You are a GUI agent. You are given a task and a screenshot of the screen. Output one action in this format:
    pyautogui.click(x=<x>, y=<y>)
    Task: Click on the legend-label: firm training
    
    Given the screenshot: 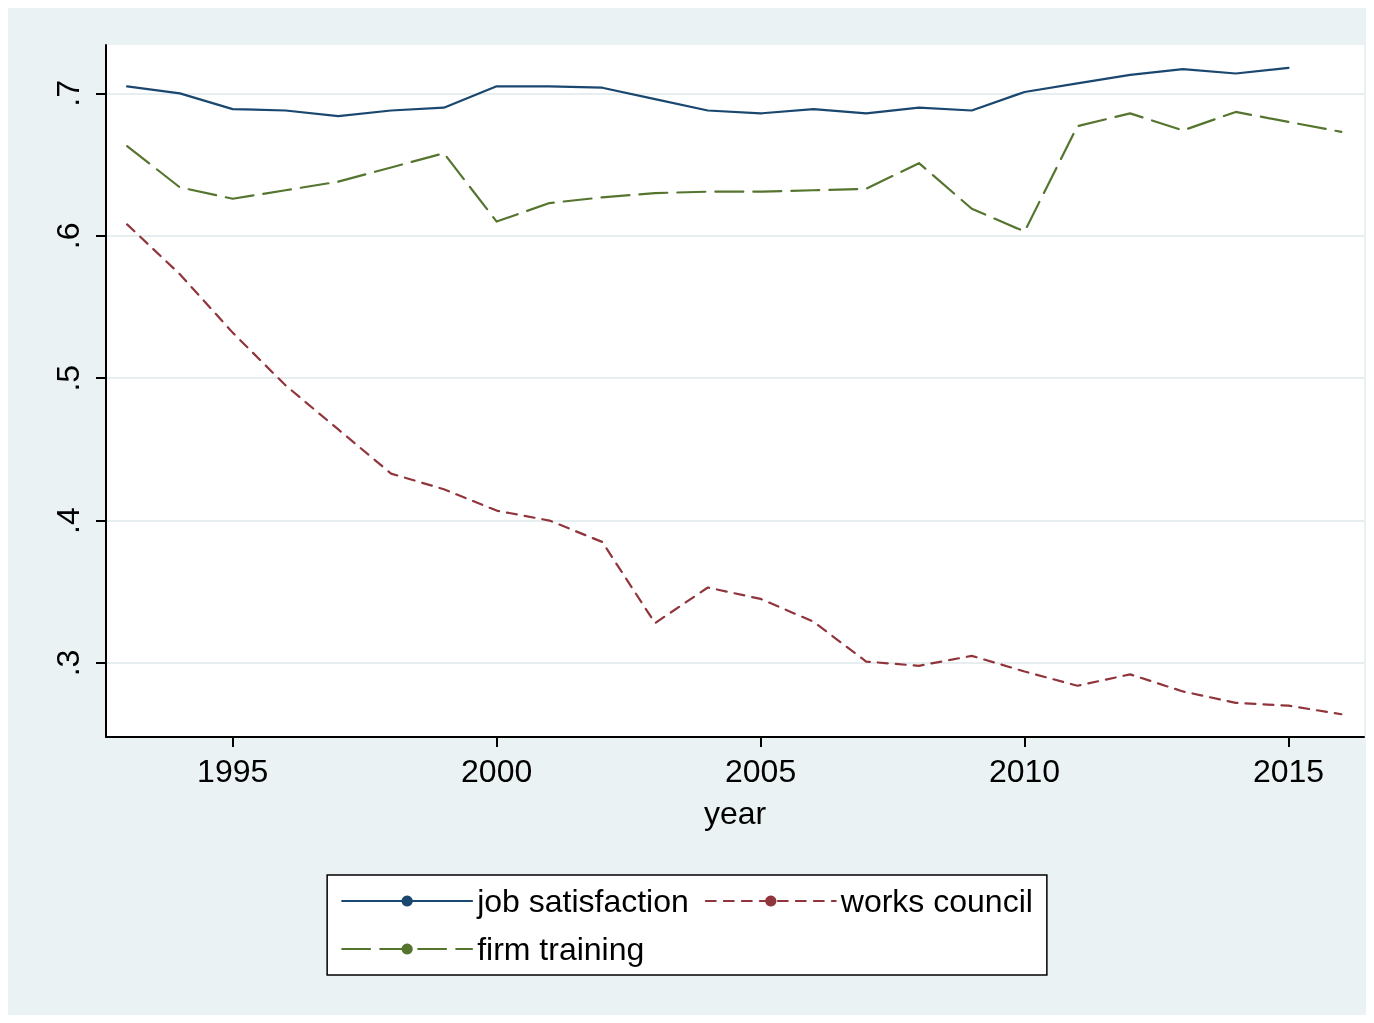 What is the action you would take?
    pyautogui.click(x=561, y=949)
    